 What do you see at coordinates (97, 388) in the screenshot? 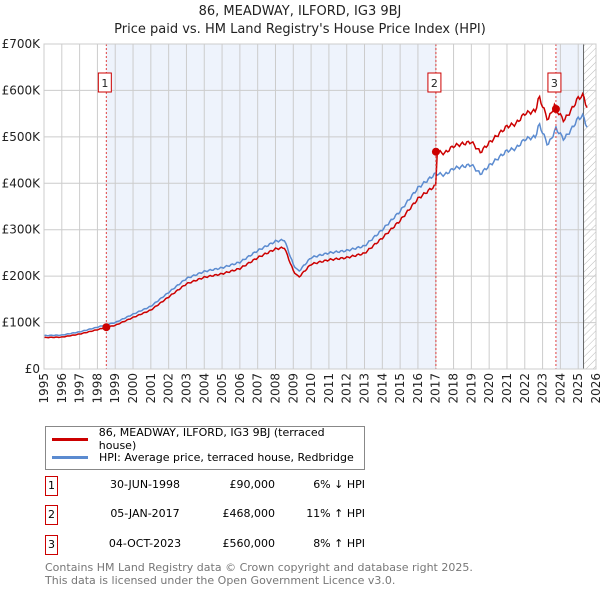
I see `x-tick-label: 1998` at bounding box center [97, 388].